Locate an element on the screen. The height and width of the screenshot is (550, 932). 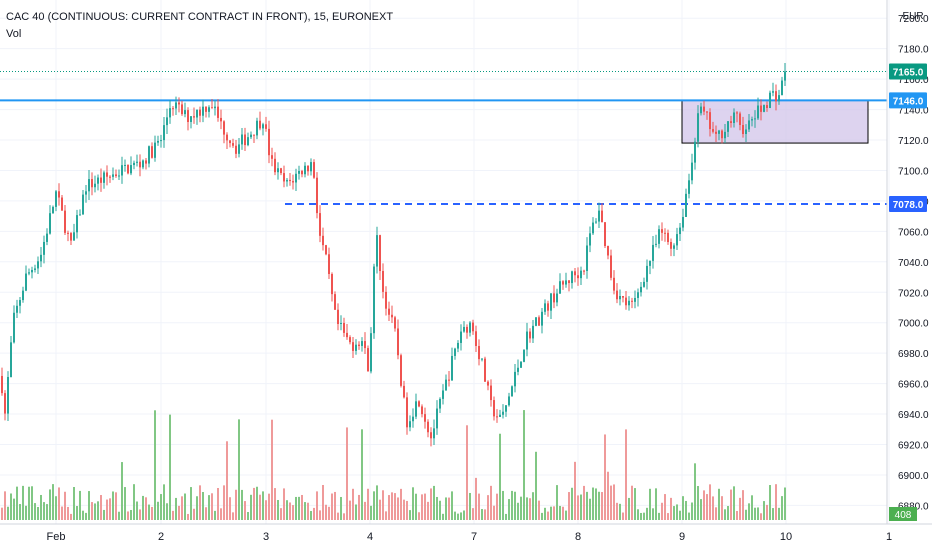
price-tick-label: 7160.0 is located at coordinates (913, 80).